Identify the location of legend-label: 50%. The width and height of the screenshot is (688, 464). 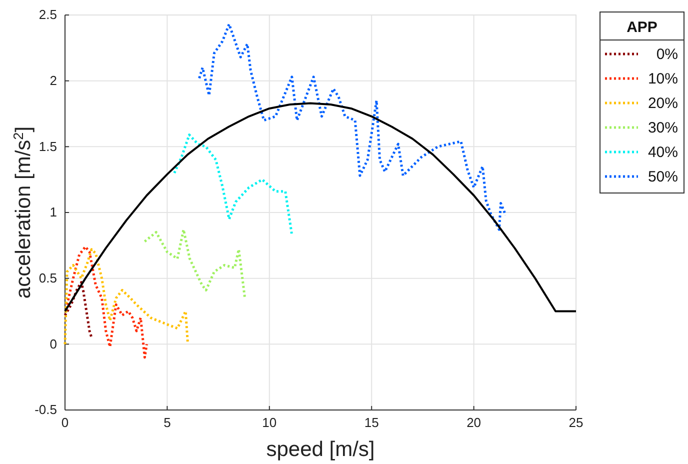
(663, 177).